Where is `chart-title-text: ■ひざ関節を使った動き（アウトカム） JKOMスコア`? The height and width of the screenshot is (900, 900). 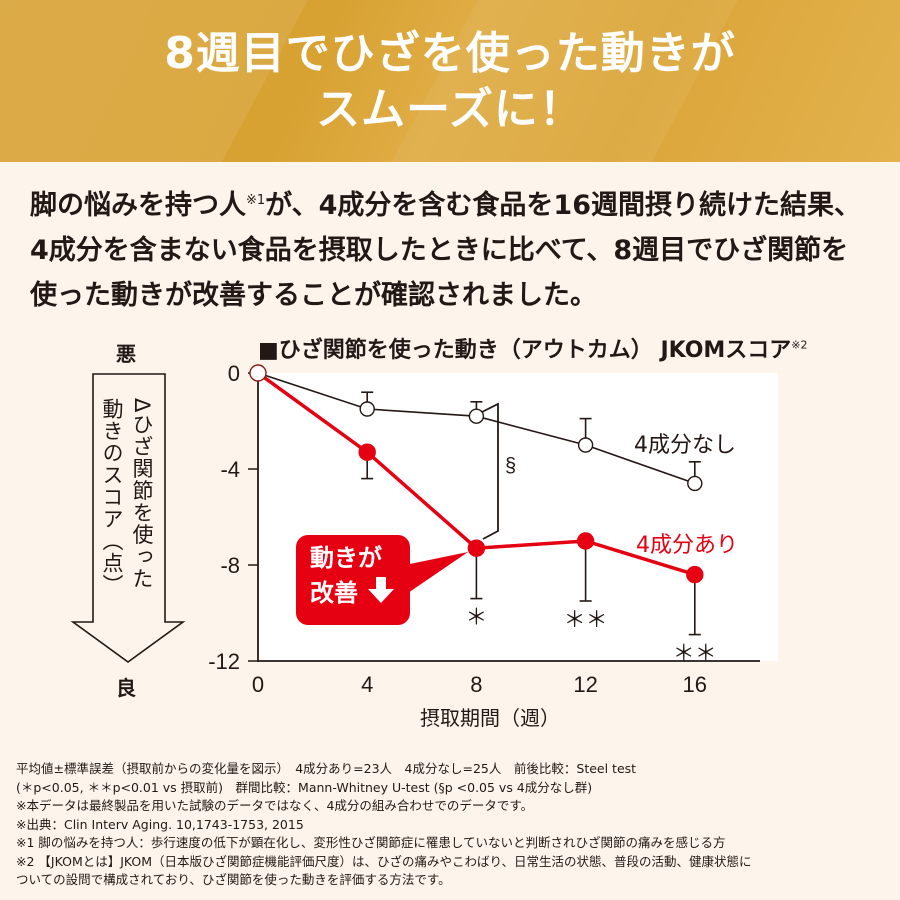 chart-title-text: ■ひざ関節を使った動き（アウトカム） JKOMスコア is located at coordinates (525, 350).